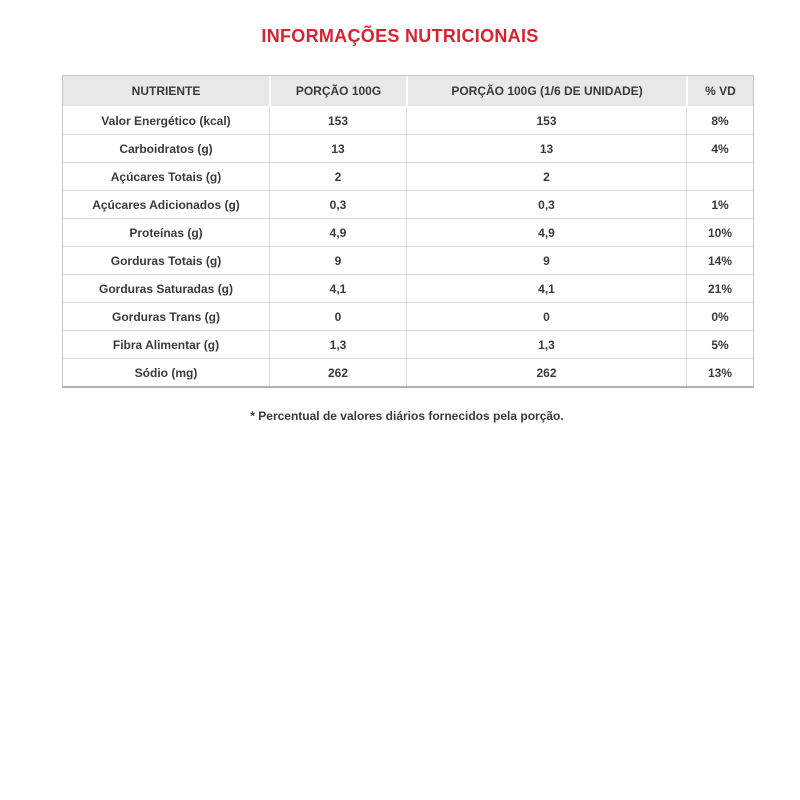 The height and width of the screenshot is (800, 800). I want to click on nutrient-name-cell: Proteínas (g), so click(166, 232).